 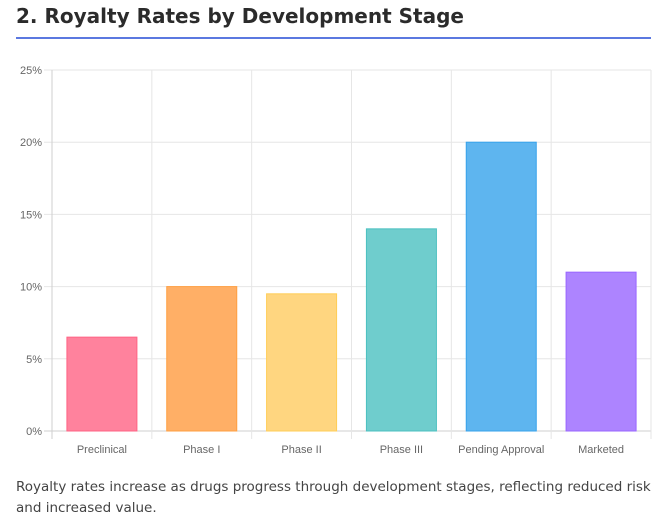 I want to click on y-tick-label: 10%, so click(x=31, y=288).